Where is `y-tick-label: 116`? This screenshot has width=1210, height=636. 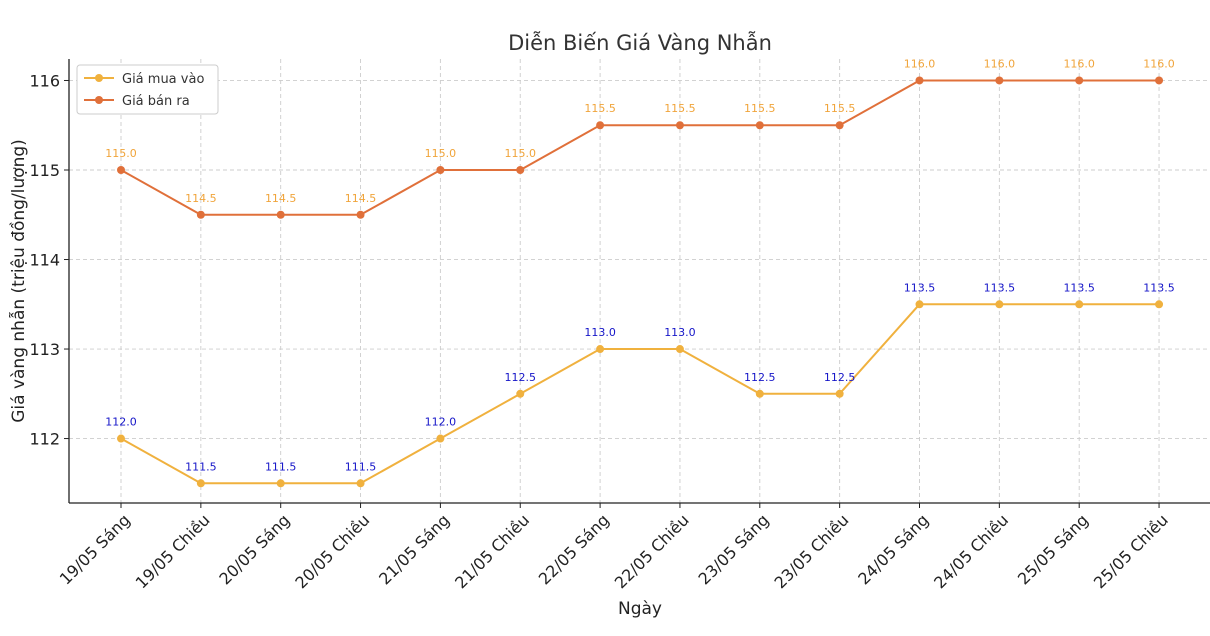
y-tick-label: 116 is located at coordinates (44, 80).